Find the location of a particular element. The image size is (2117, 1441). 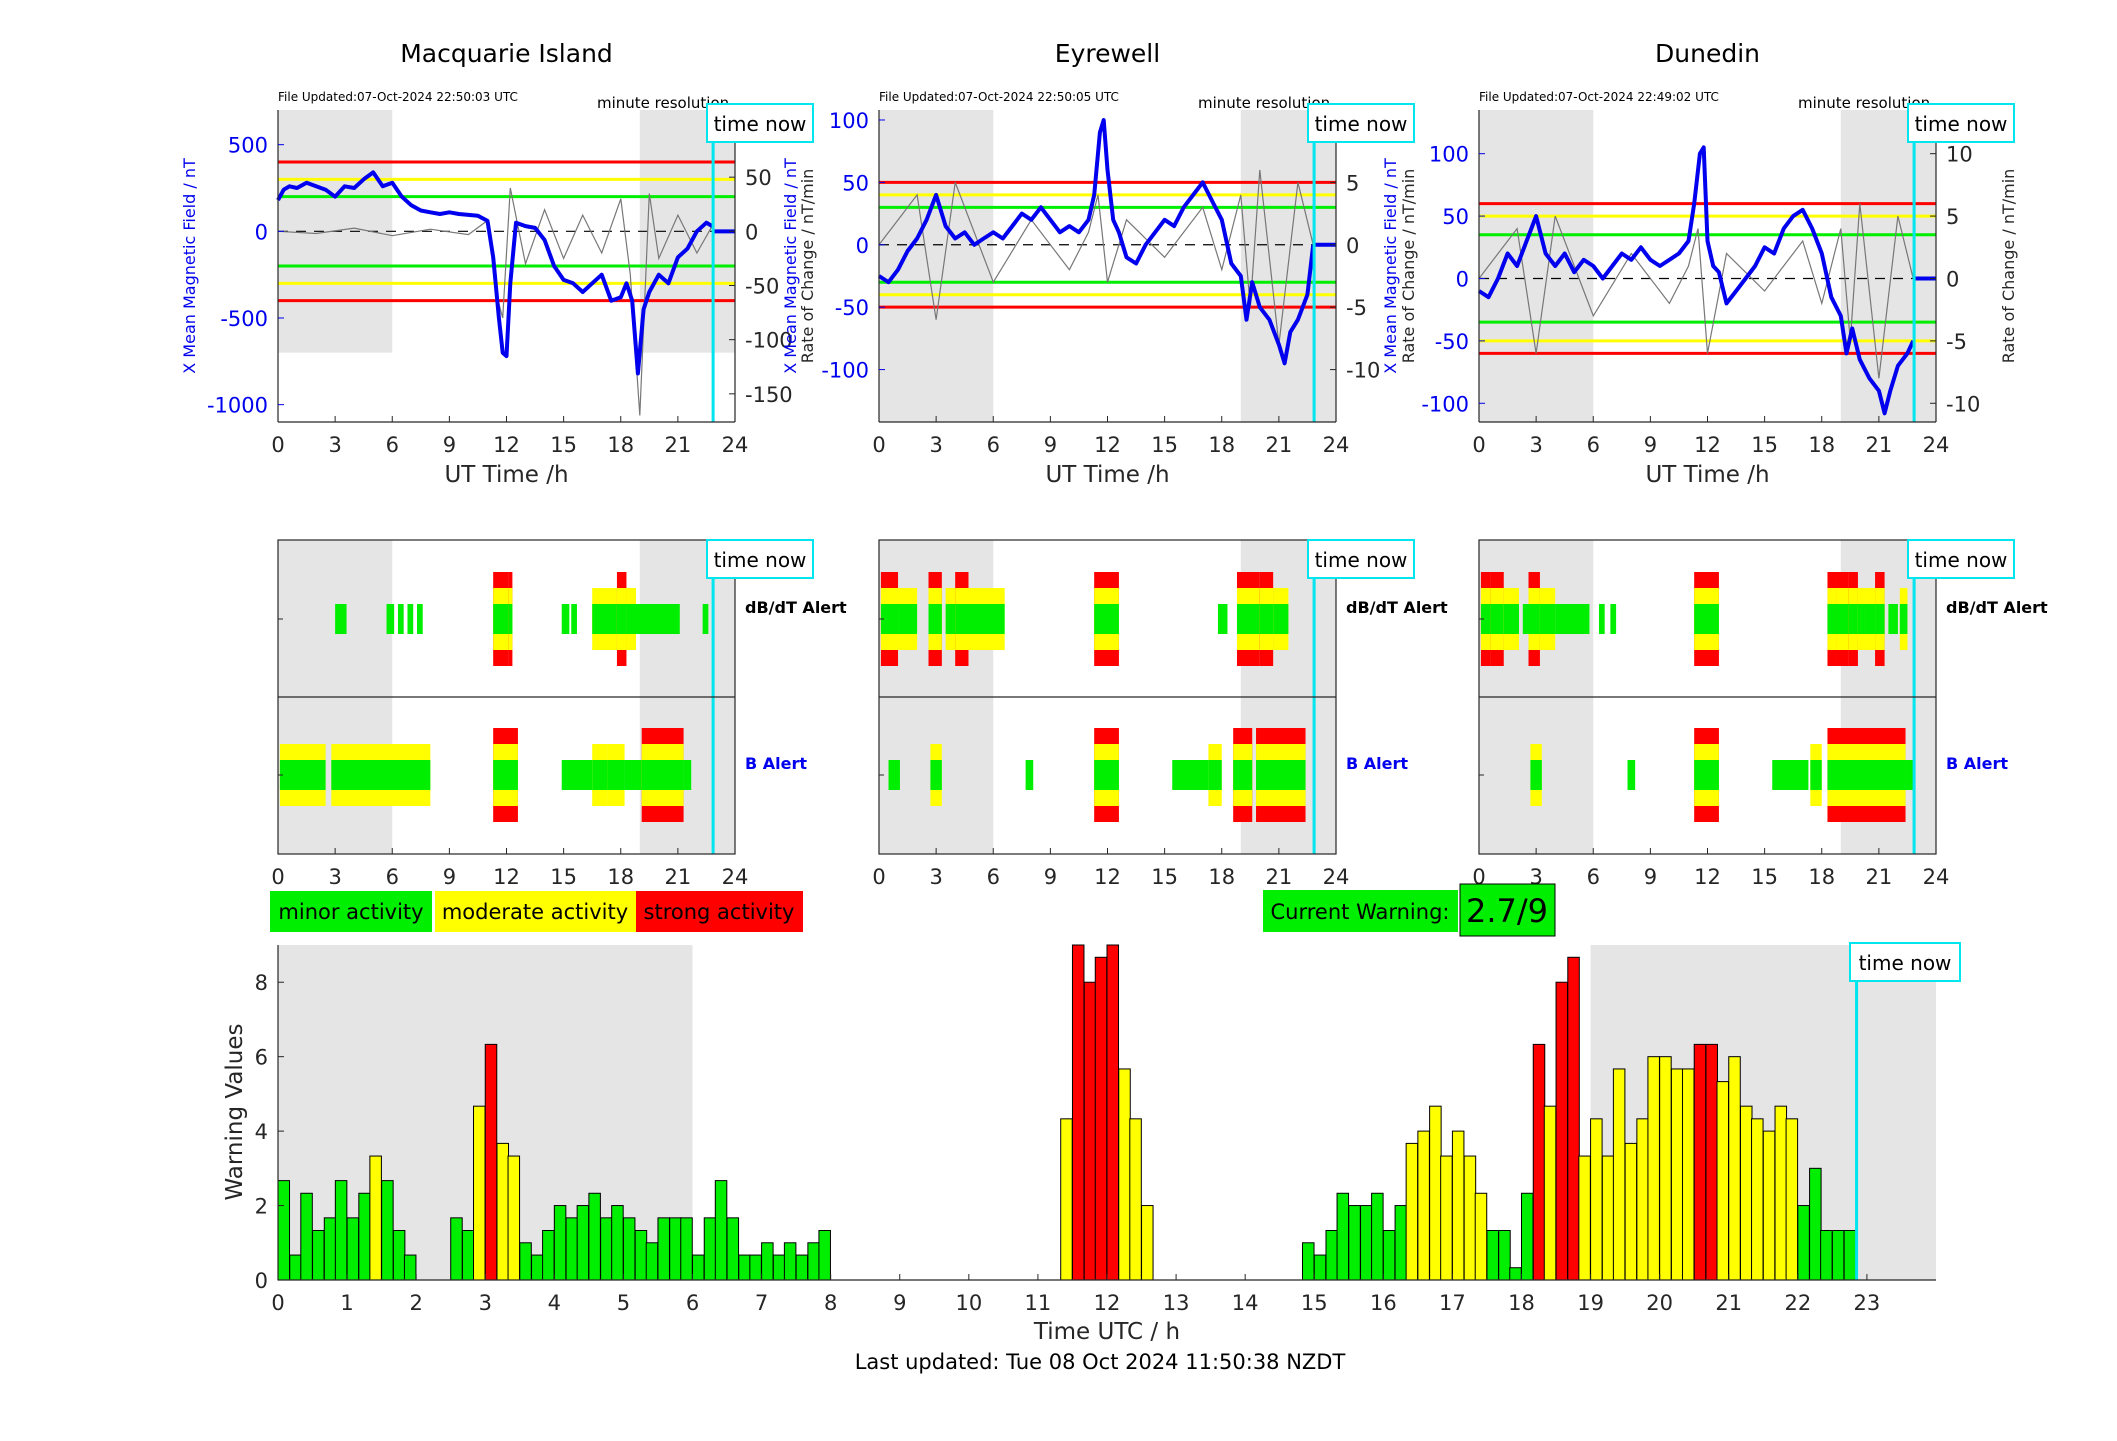

strong-legend-swatch is located at coordinates (719, 911).